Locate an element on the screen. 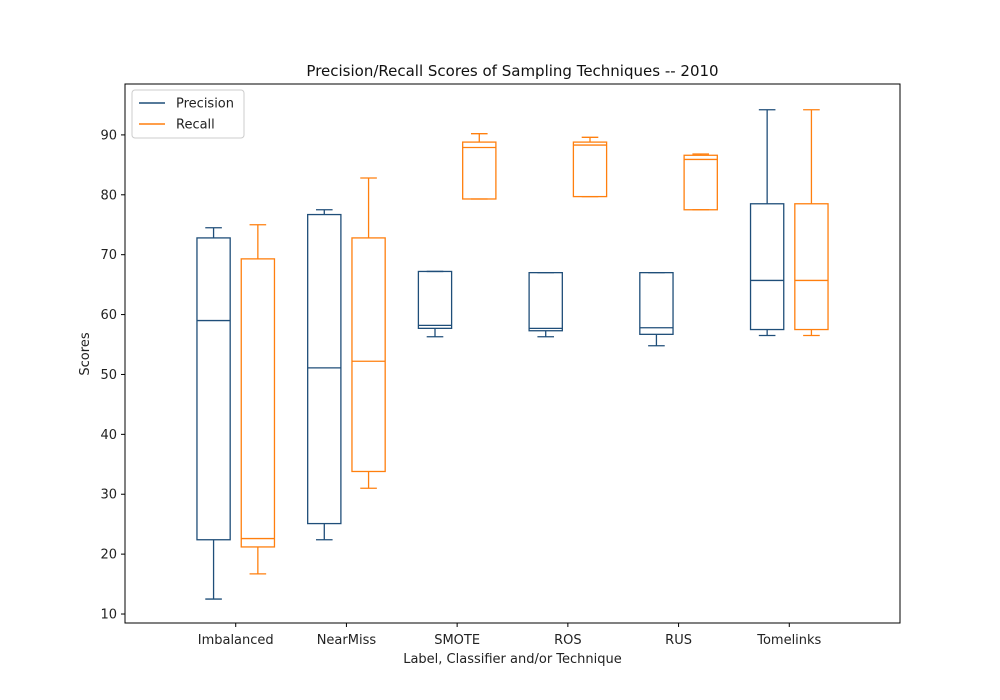 The image size is (1000, 700). y-tick-label: 10 is located at coordinates (108, 615).